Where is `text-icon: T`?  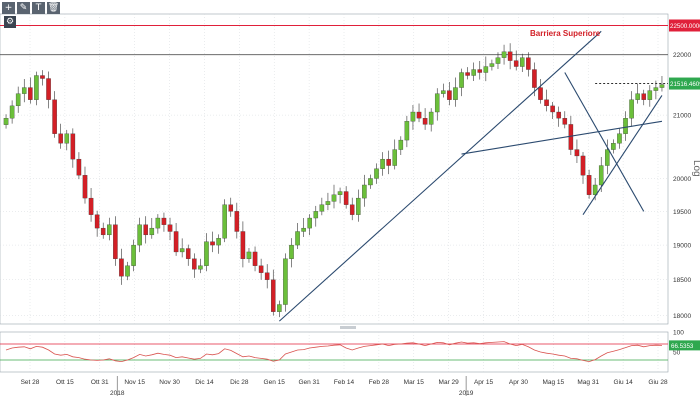 text-icon: T is located at coordinates (38, 8).